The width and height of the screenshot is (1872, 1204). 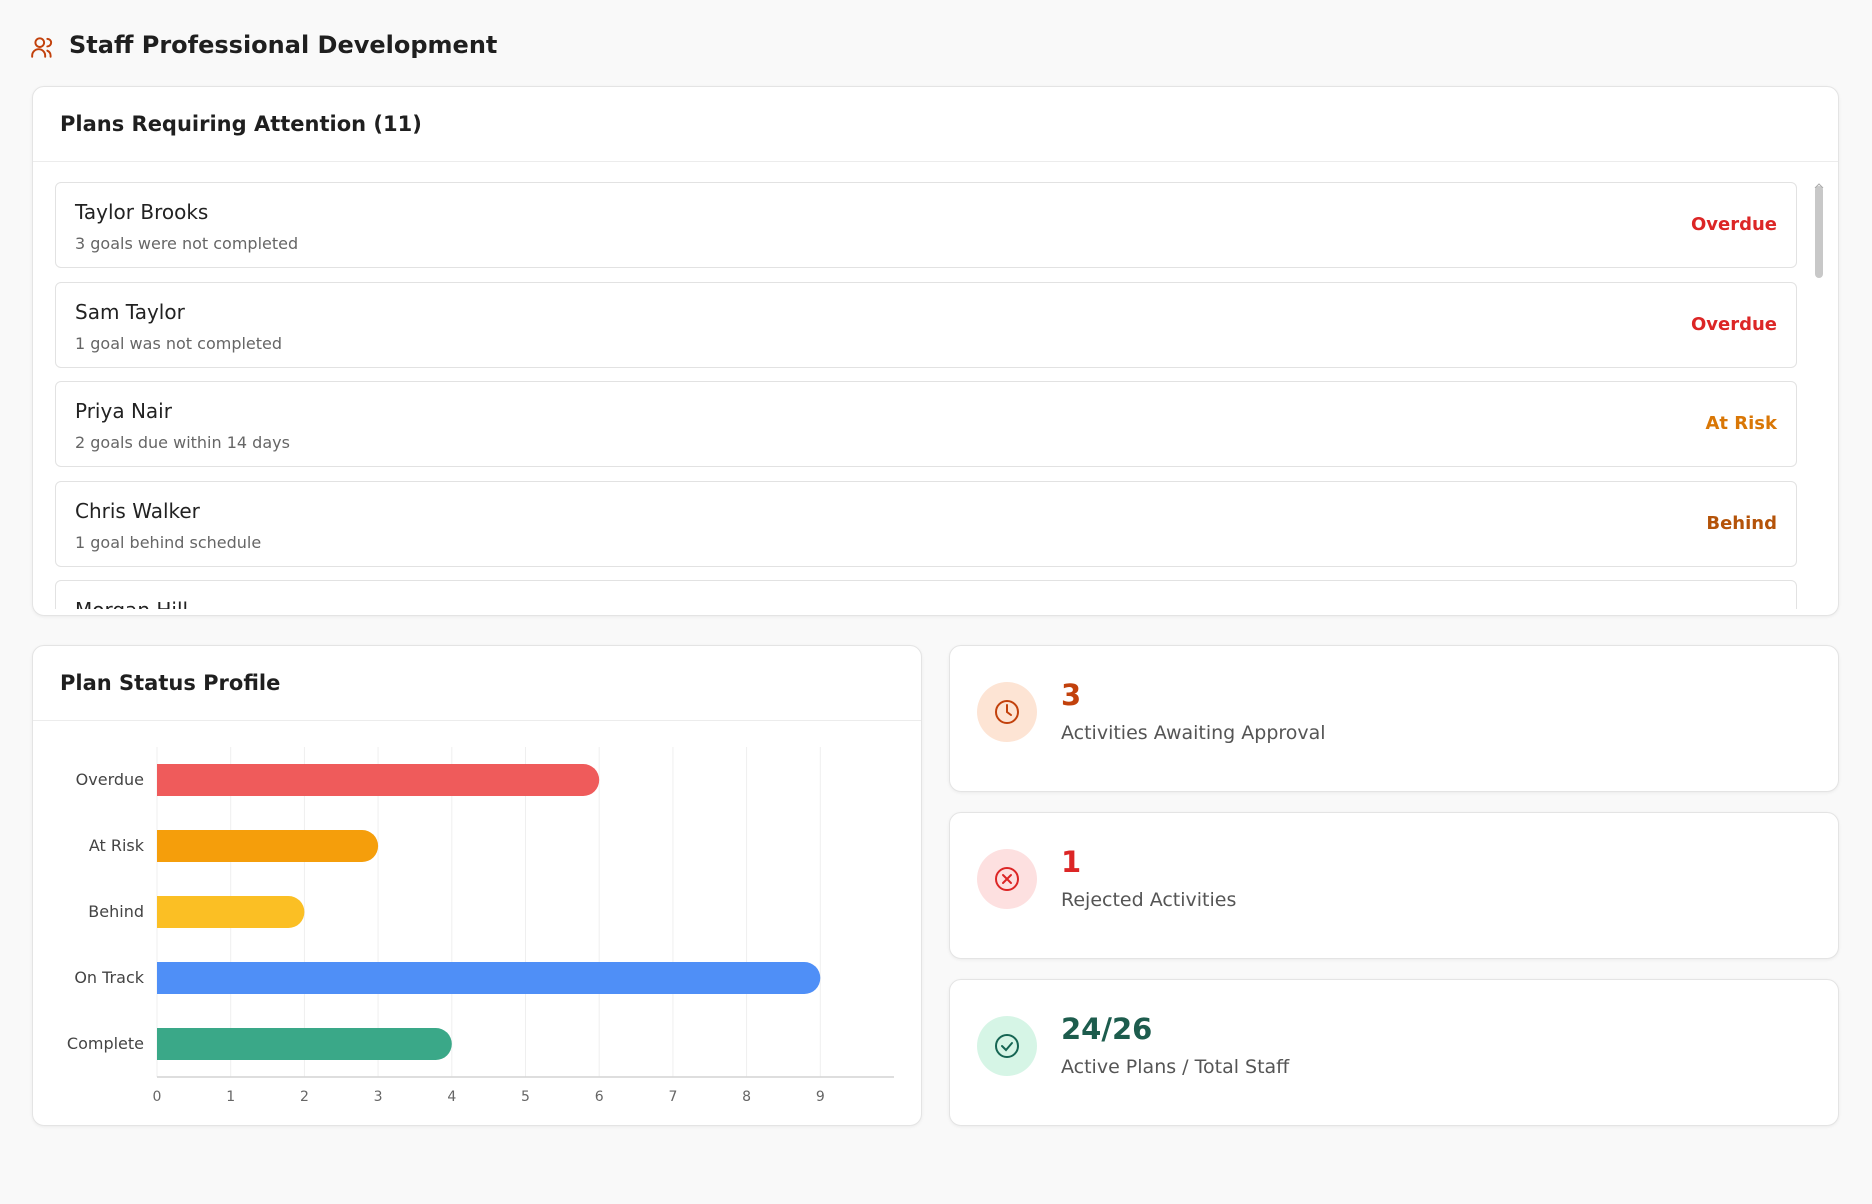 What do you see at coordinates (168, 542) in the screenshot?
I see `item-detail: 1 goal behind schedule` at bounding box center [168, 542].